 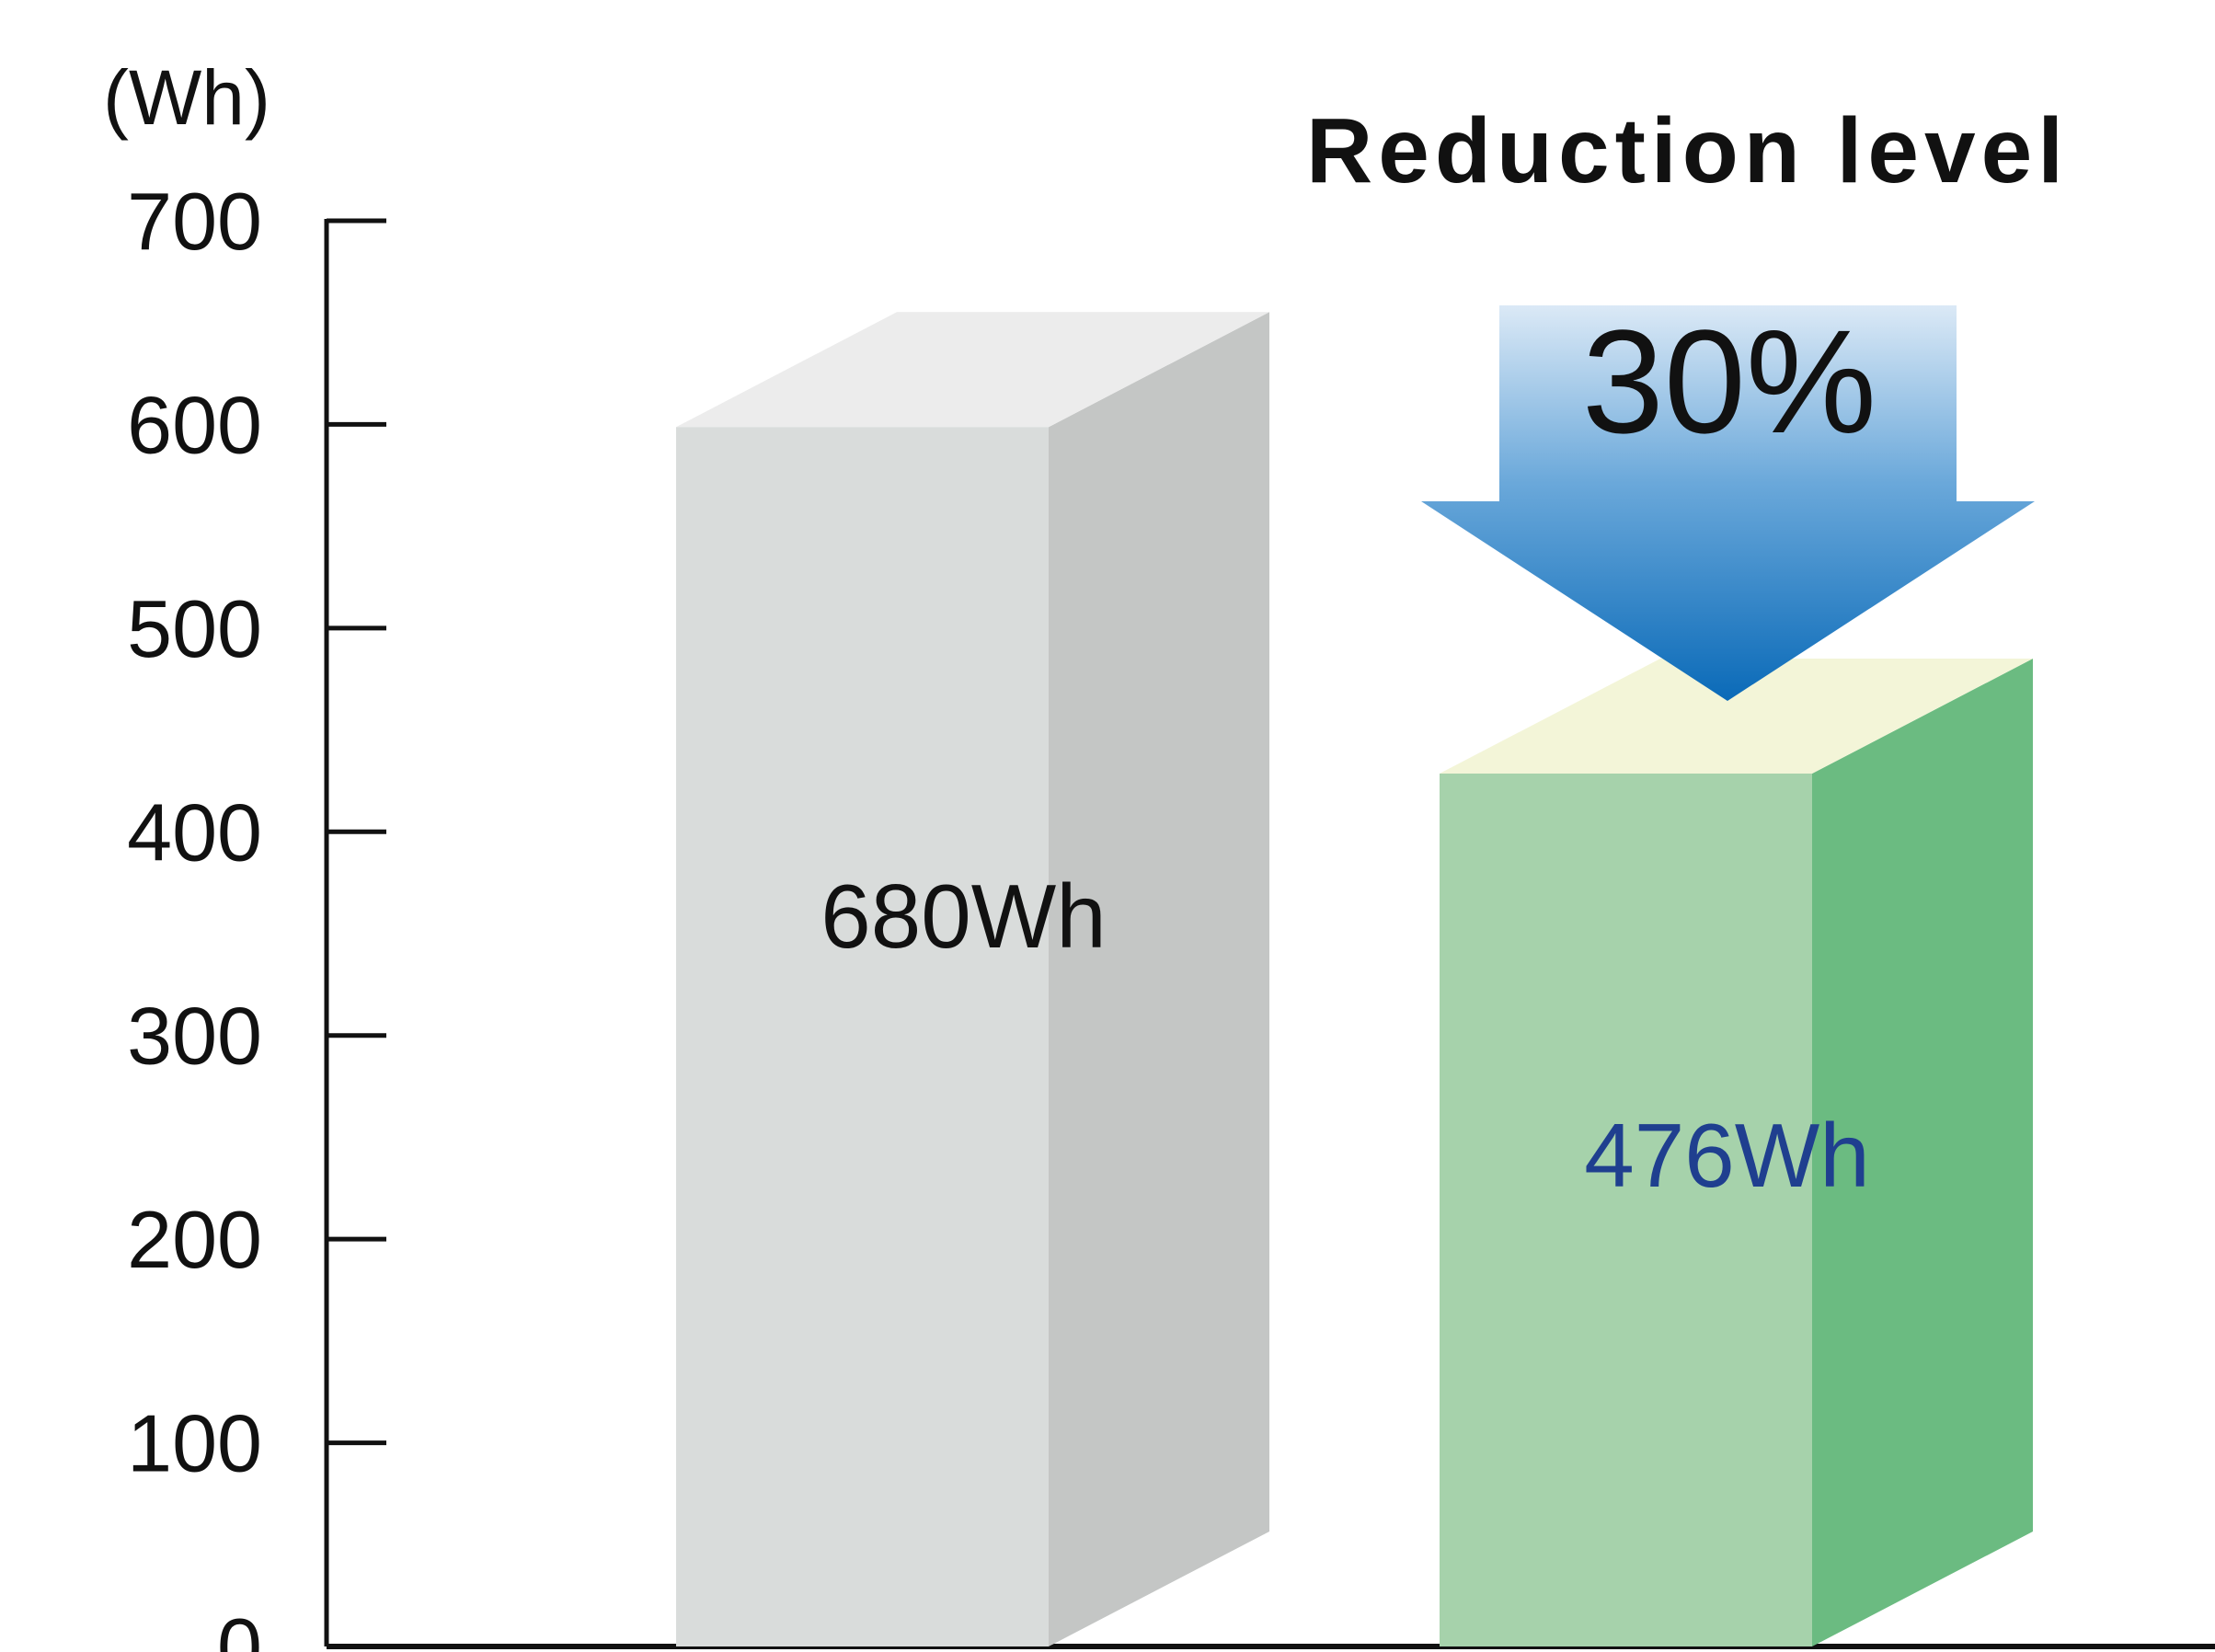 I want to click on chart-title: Reduction level, so click(x=1687, y=150).